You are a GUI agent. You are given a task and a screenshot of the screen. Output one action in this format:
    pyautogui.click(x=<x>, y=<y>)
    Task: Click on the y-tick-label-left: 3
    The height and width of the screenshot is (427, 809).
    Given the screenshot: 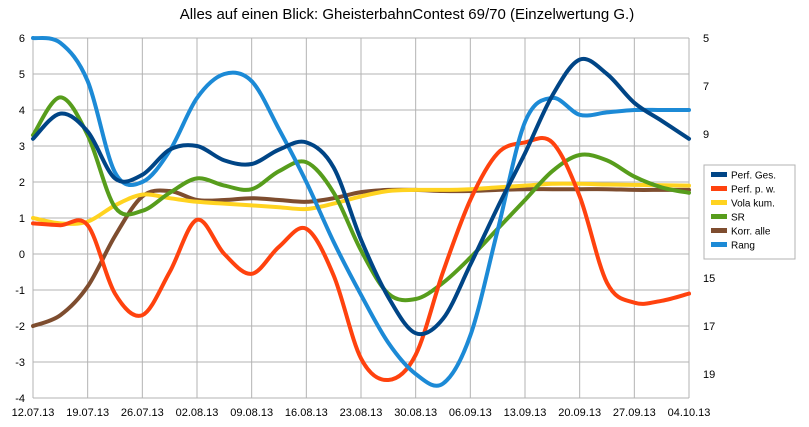 What is the action you would take?
    pyautogui.click(x=22, y=147)
    